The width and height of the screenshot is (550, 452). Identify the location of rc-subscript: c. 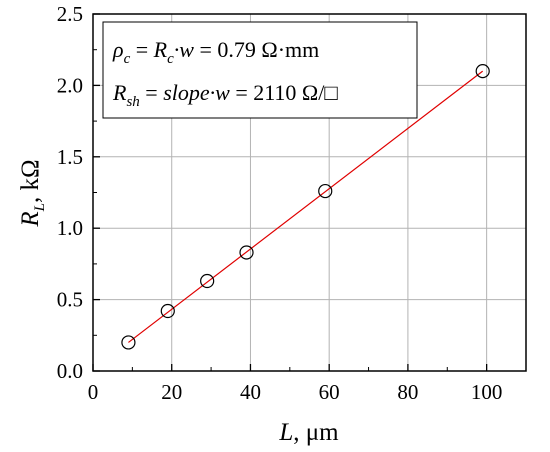
(170, 59).